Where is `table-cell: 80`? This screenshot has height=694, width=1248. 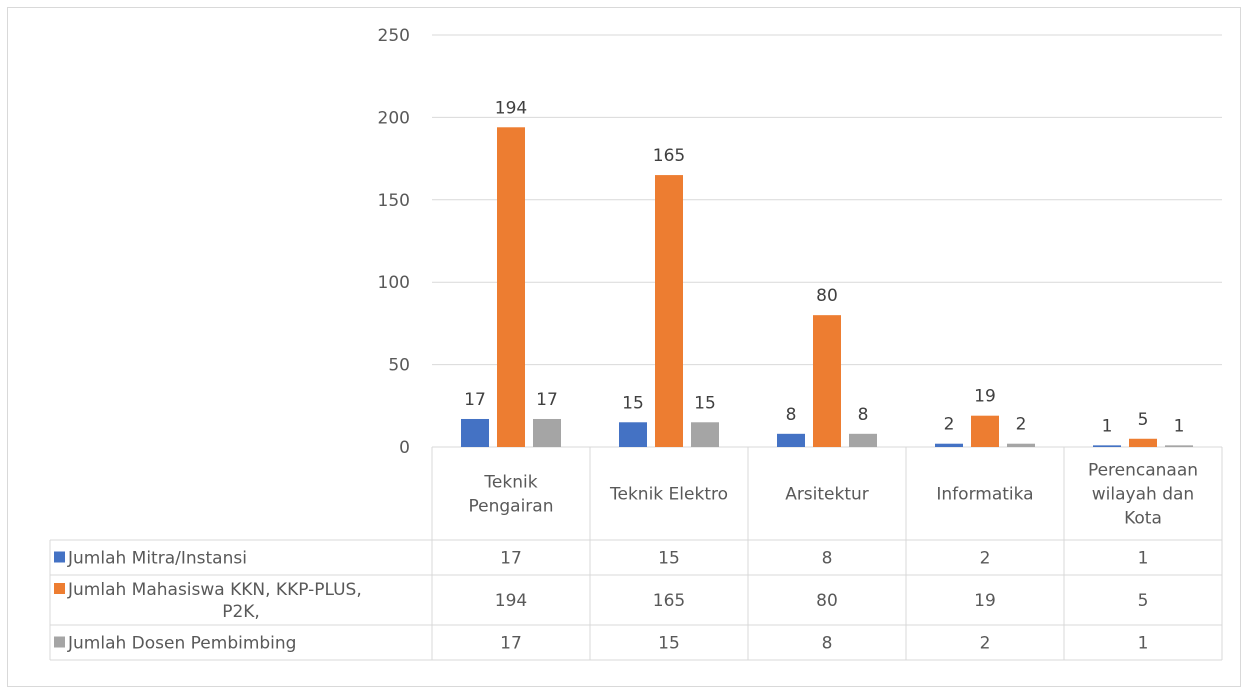 table-cell: 80 is located at coordinates (827, 601).